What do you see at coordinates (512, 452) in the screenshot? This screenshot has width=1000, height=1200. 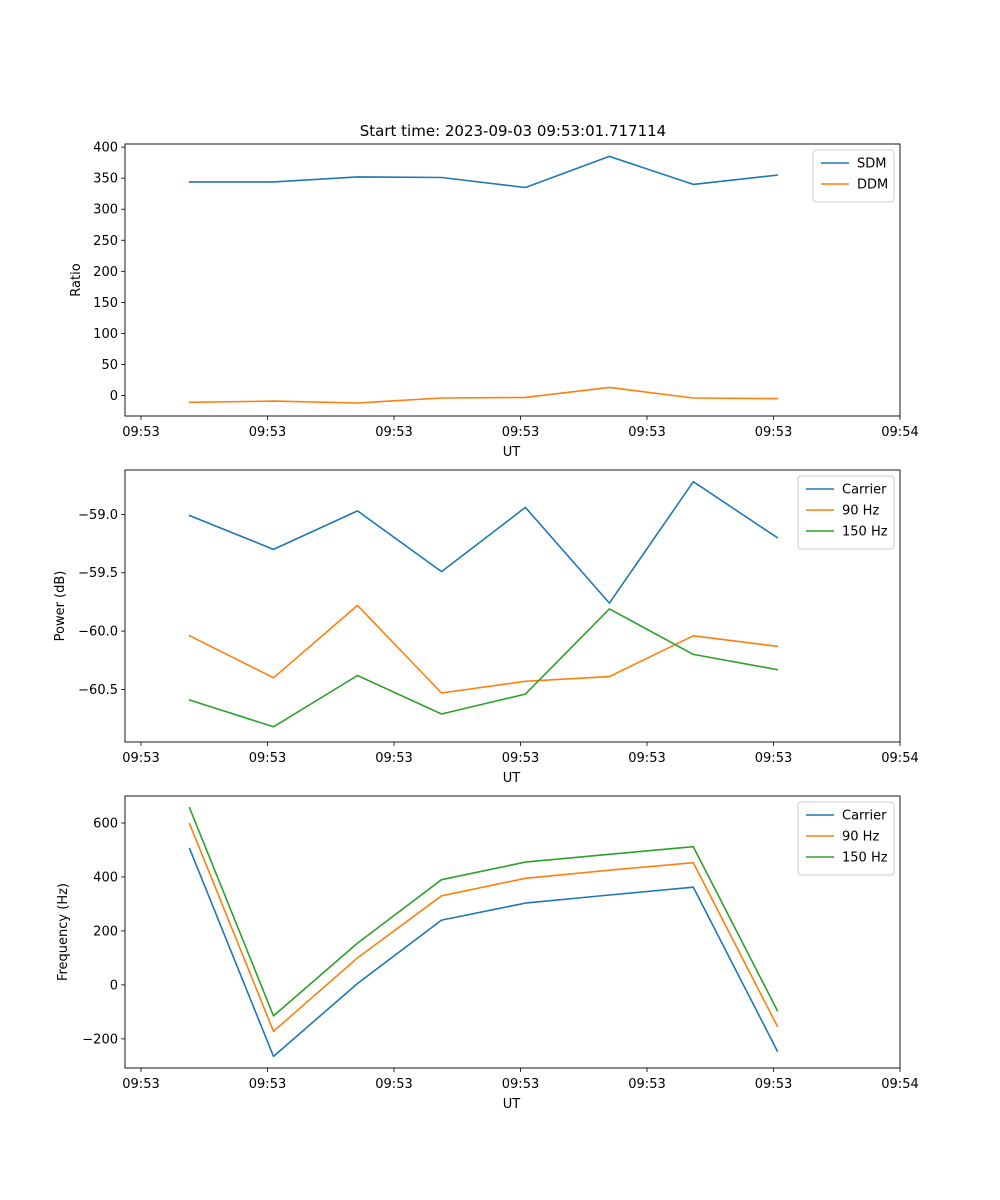 I see `ratio-x-axis-label: UT` at bounding box center [512, 452].